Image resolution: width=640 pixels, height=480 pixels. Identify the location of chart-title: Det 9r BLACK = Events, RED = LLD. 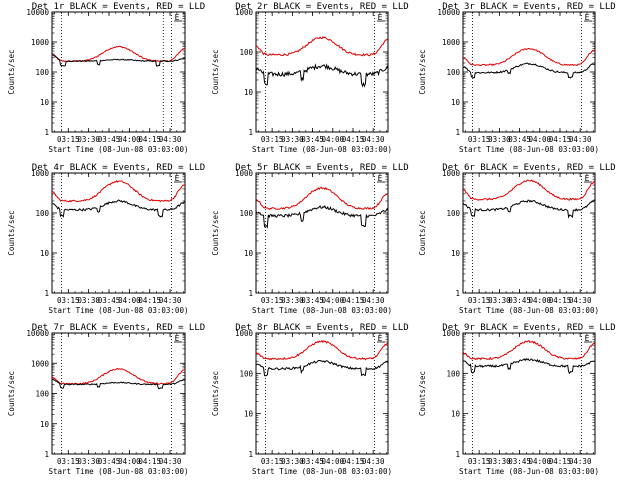
(528, 328).